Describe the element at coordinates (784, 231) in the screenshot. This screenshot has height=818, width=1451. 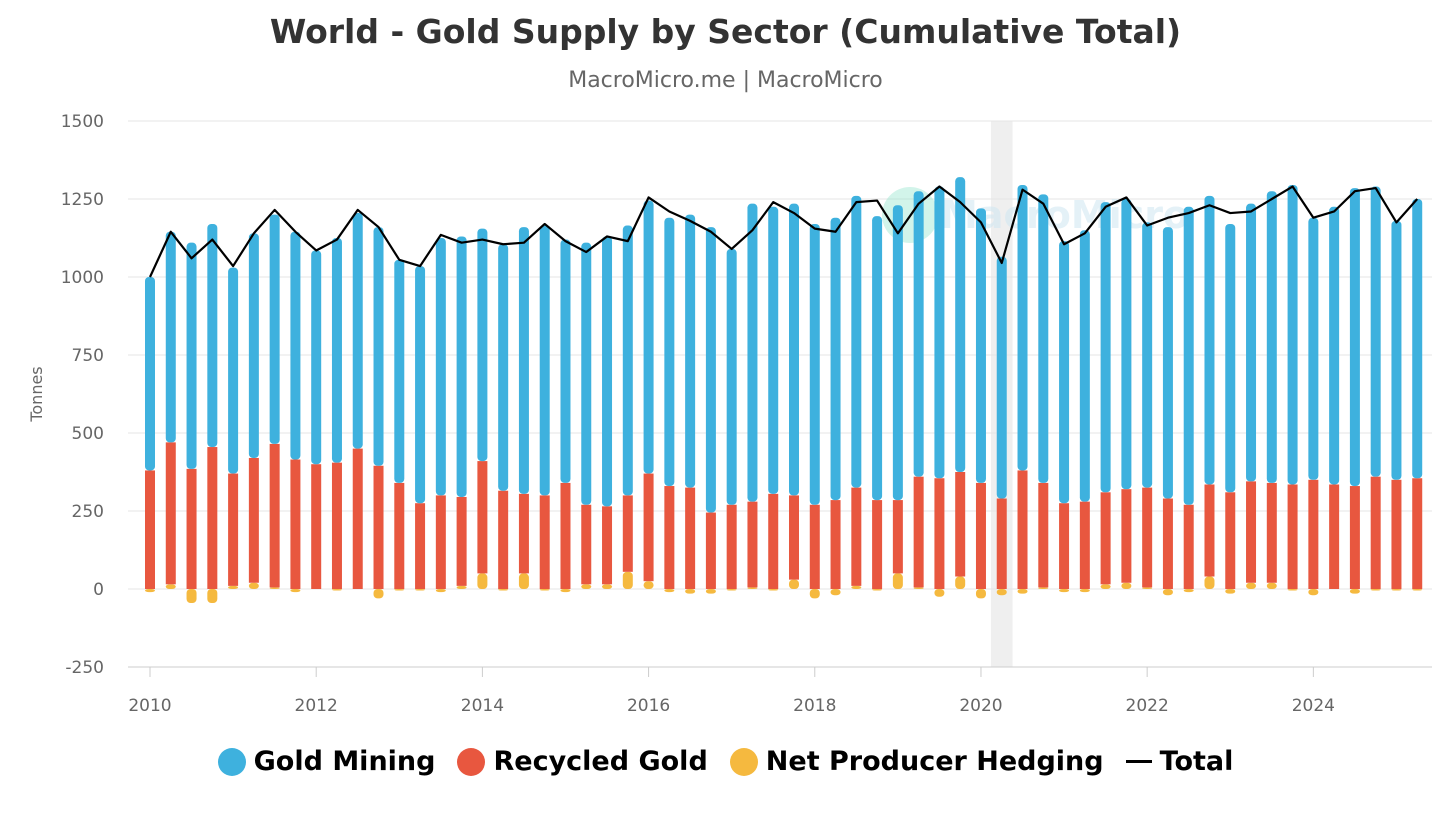
I see `total-line-layer` at that location.